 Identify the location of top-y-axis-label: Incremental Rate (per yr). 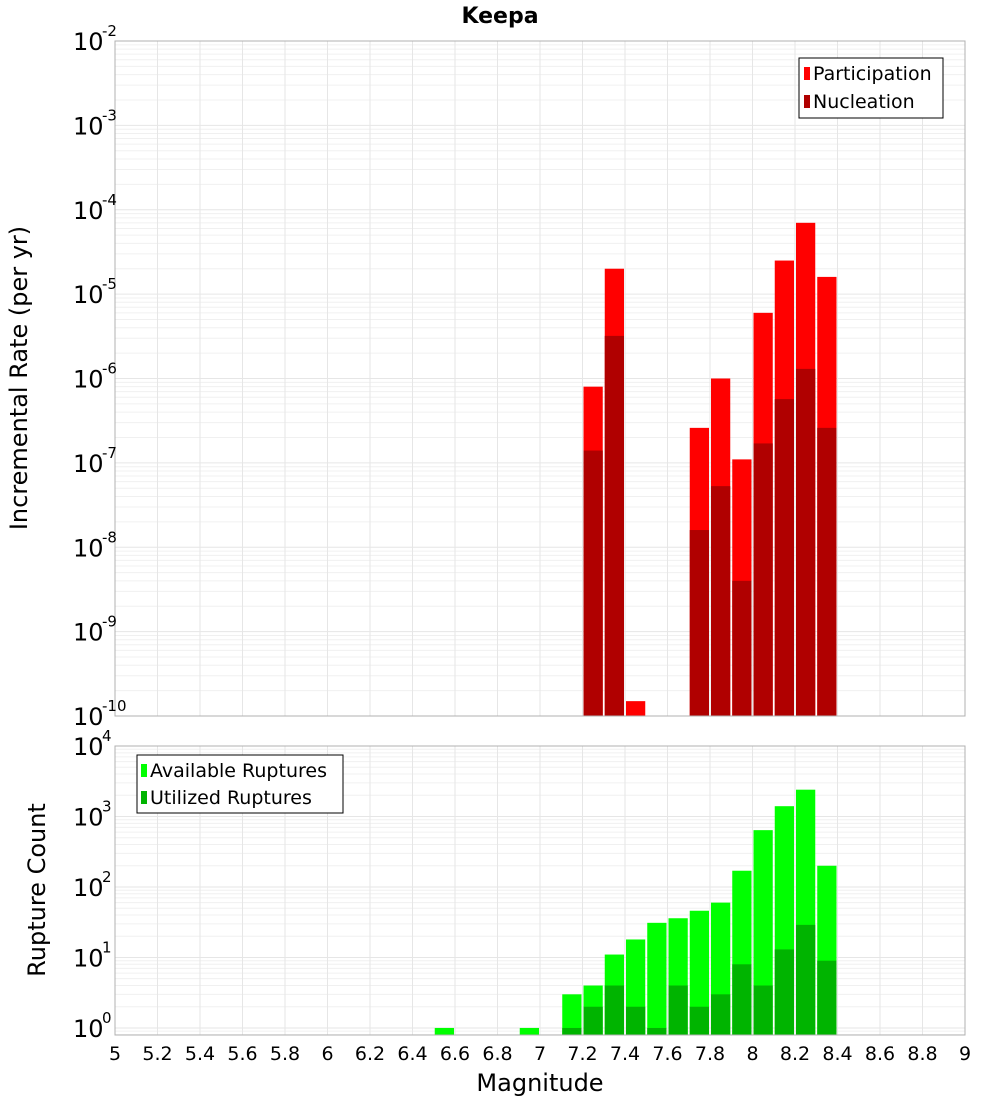
(19, 378).